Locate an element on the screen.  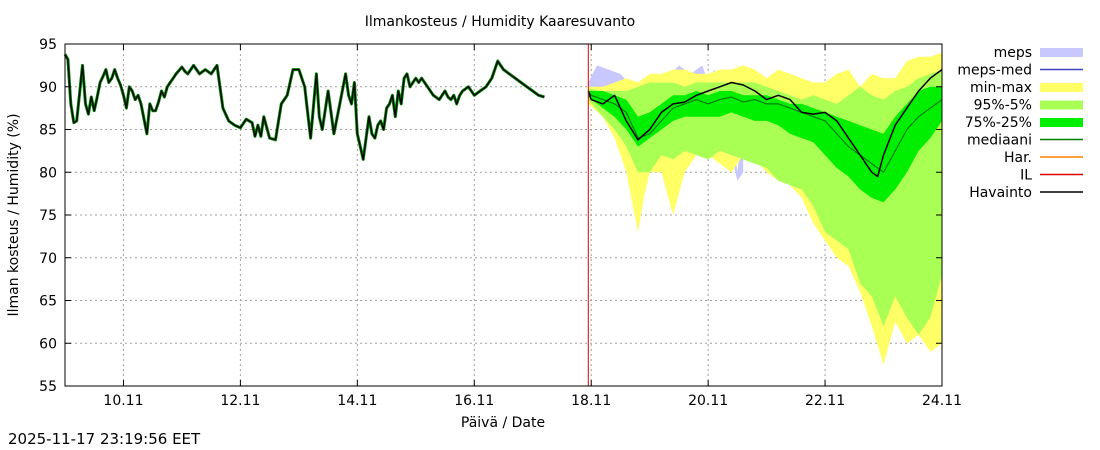
x-axis-label: Päivä / Date is located at coordinates (503, 422).